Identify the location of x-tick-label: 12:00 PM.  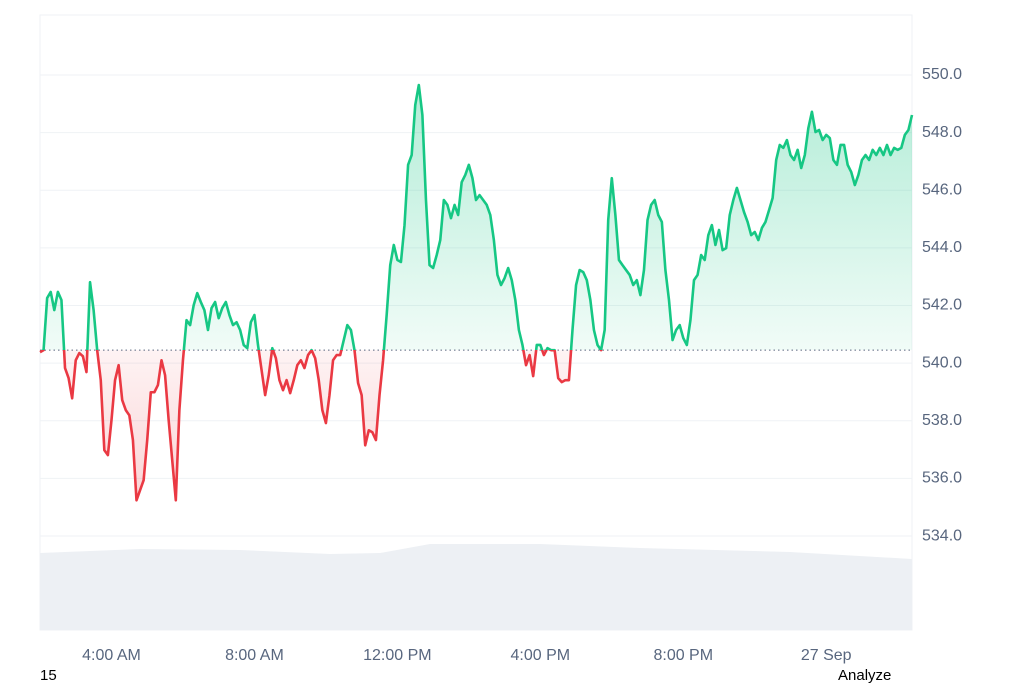
(397, 655).